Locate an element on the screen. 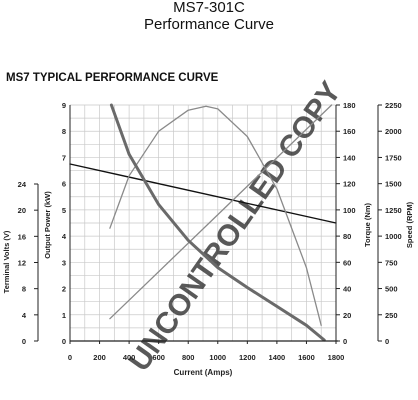  torque-axis-label: Torque (Nm) is located at coordinates (367, 224).